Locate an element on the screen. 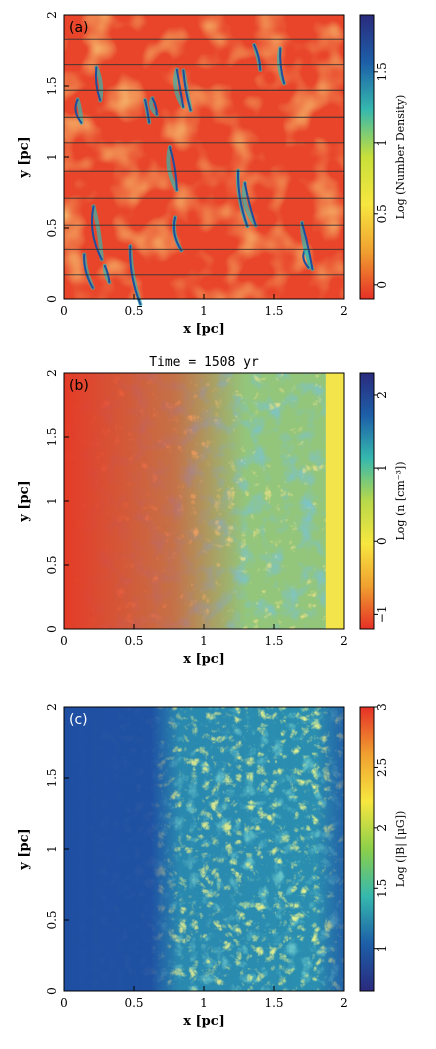 This screenshot has width=436, height=1049. chart-title: Time = 1508 yr is located at coordinates (204, 362).